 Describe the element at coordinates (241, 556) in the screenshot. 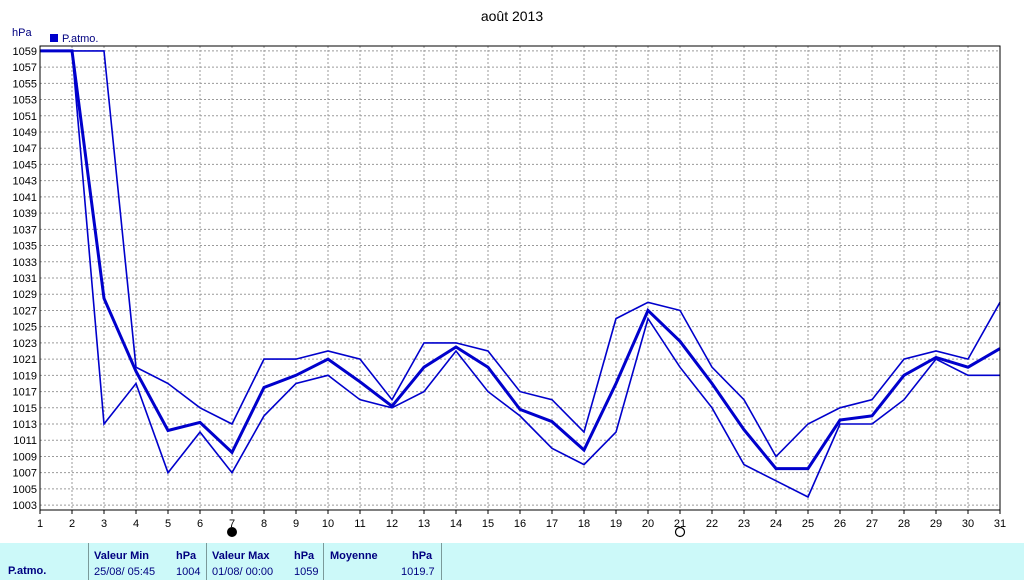

I see `max-header: Valeur Max` at that location.